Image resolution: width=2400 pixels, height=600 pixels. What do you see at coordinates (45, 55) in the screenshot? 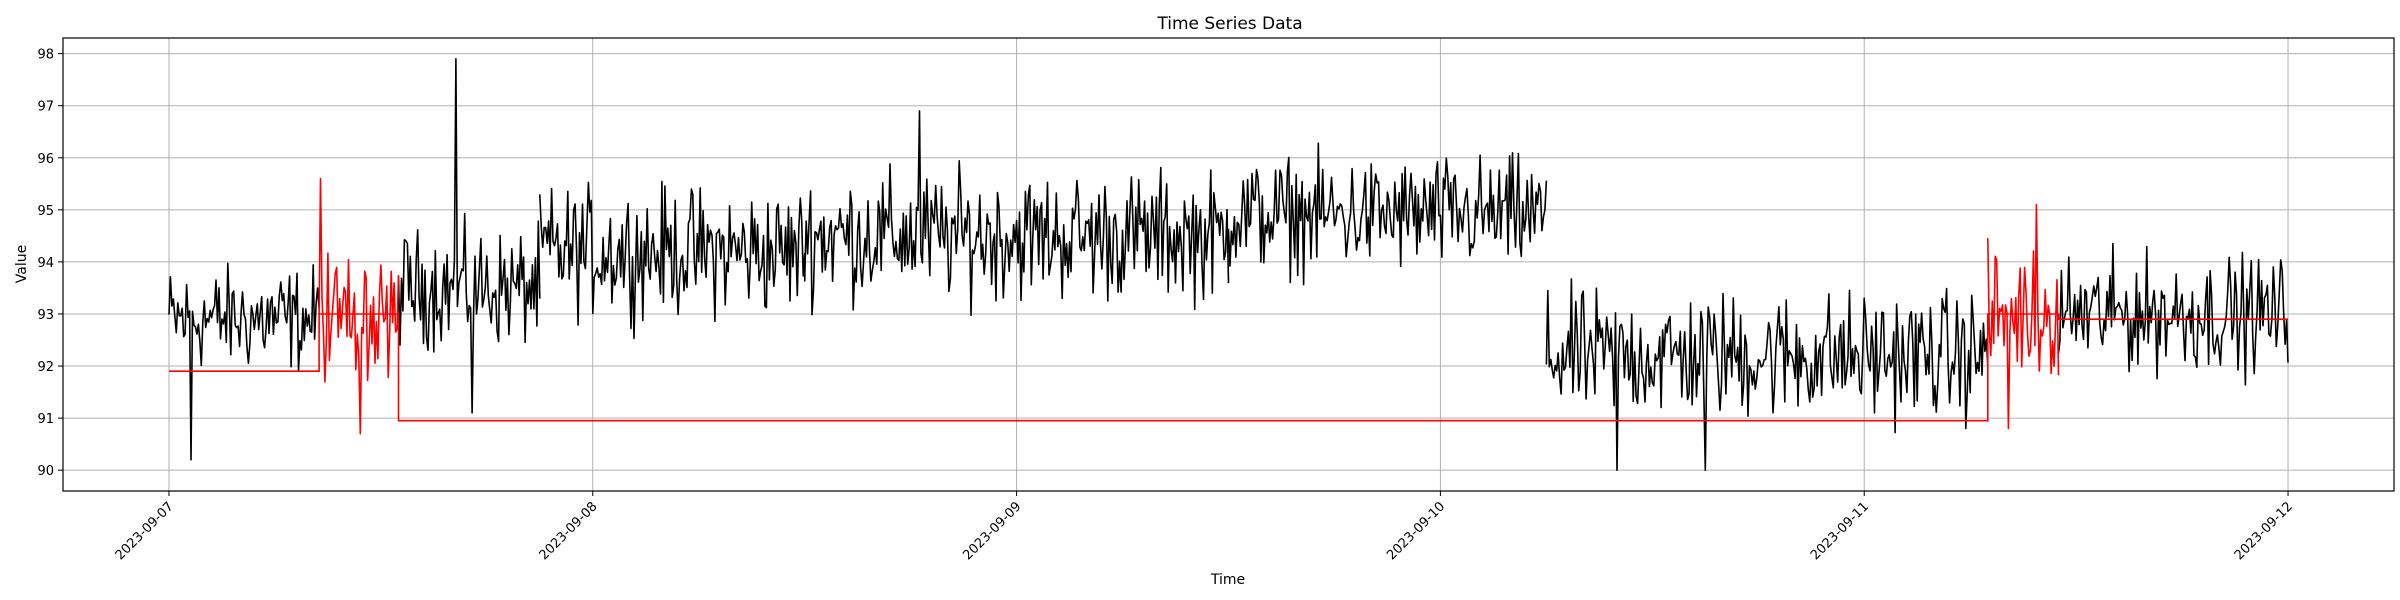
I see `y-tick-label: 98` at bounding box center [45, 55].